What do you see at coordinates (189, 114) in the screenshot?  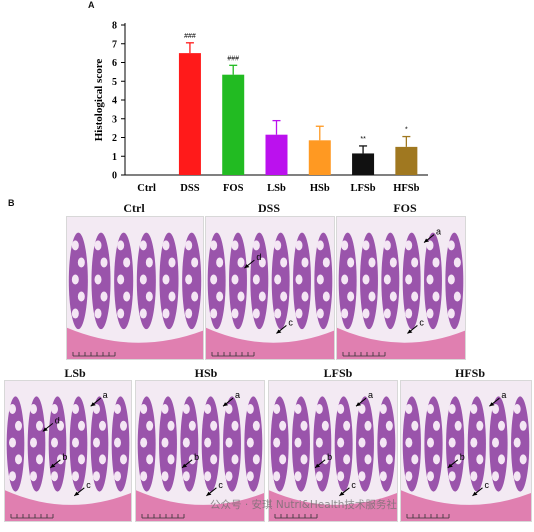 I see `bar-dss` at bounding box center [189, 114].